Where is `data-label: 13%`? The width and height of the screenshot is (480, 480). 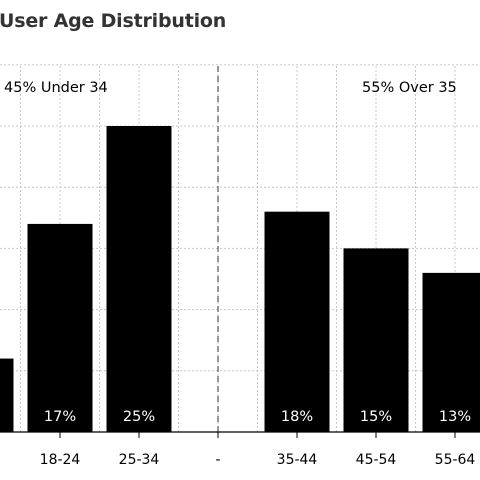
data-label: 13% is located at coordinates (455, 417).